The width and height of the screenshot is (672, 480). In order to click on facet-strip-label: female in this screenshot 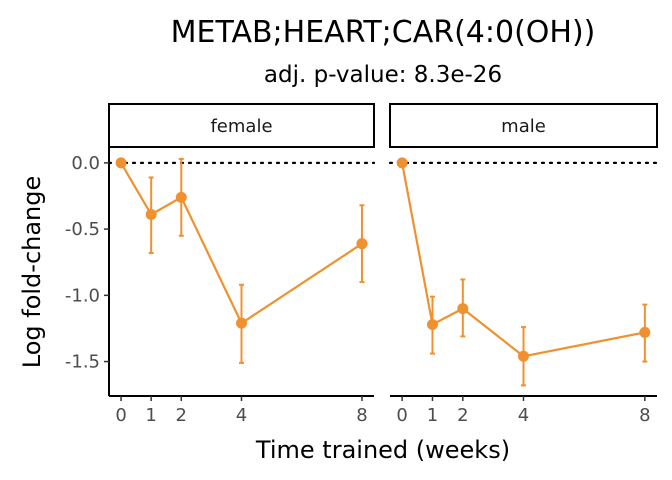, I will do `click(241, 126)`.